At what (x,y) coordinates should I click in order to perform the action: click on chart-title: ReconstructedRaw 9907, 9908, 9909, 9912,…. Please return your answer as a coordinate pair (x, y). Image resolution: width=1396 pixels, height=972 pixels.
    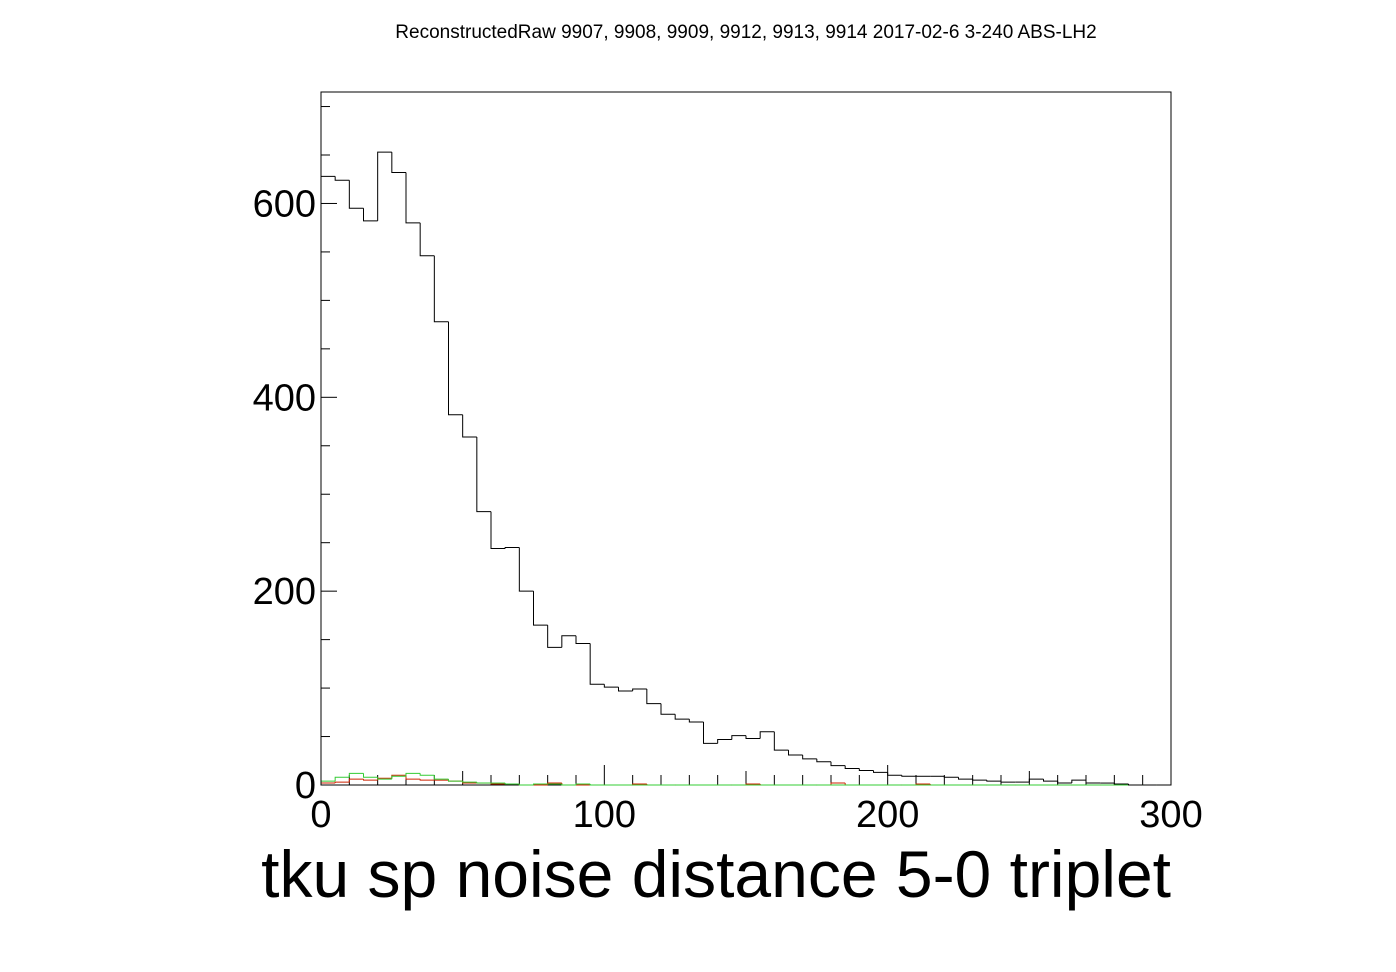
    Looking at the image, I should click on (745, 32).